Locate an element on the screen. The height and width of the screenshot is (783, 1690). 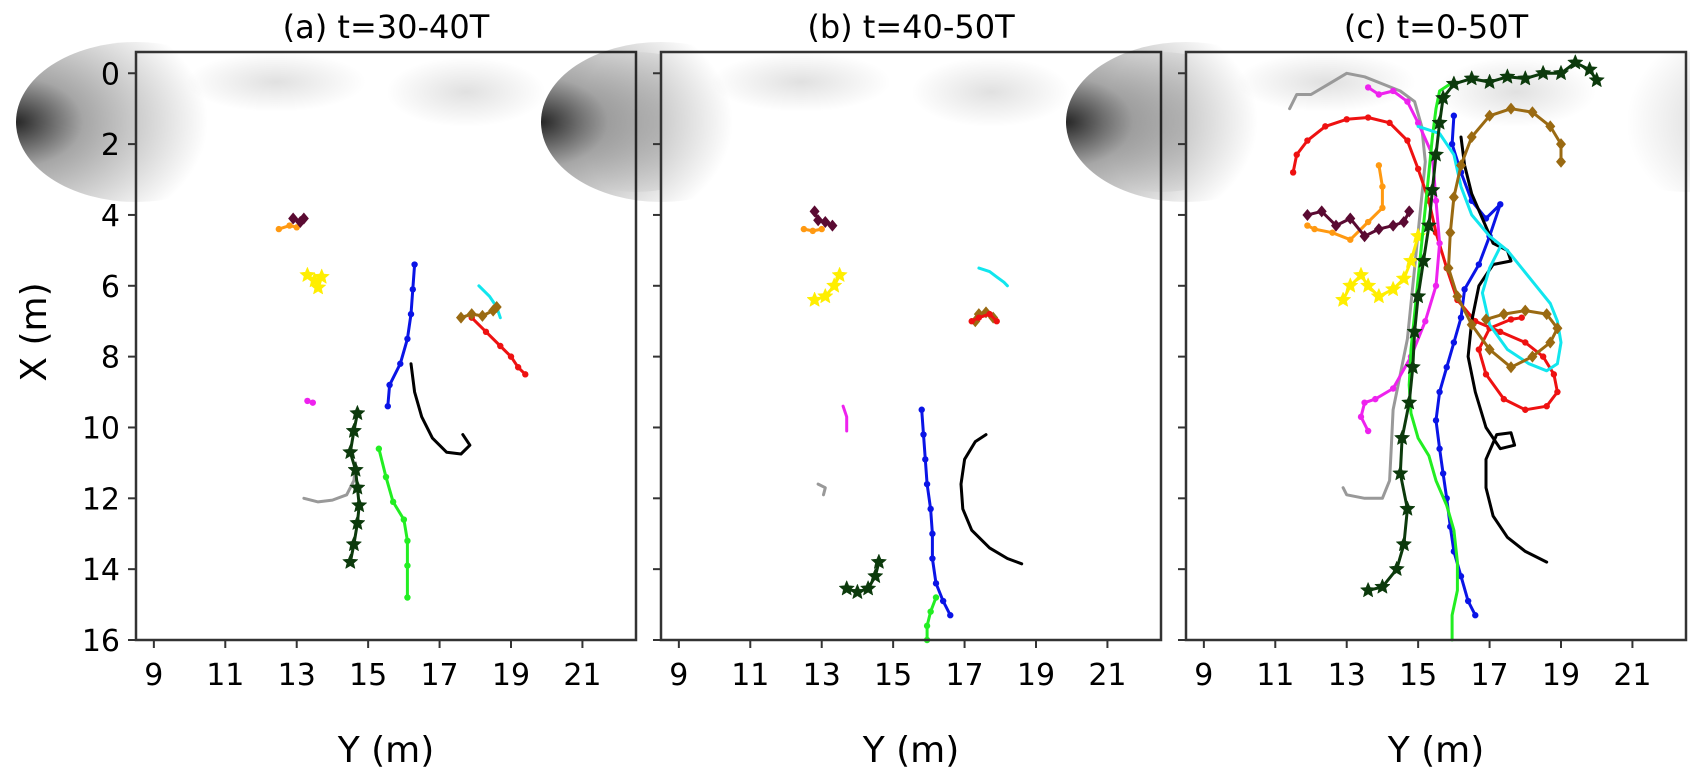
panel-b-x-axis-label: Y (m) is located at coordinates (911, 750).